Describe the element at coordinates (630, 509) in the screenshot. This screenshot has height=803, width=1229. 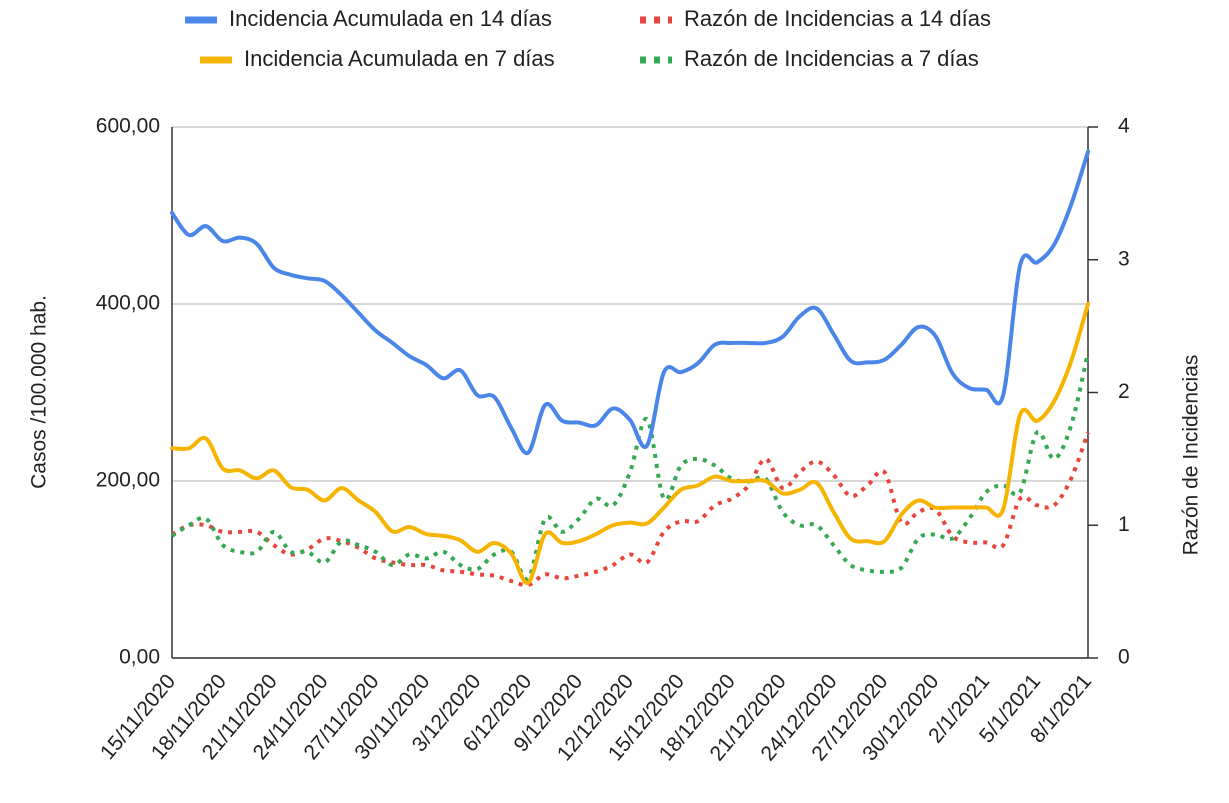
I see `series-line` at that location.